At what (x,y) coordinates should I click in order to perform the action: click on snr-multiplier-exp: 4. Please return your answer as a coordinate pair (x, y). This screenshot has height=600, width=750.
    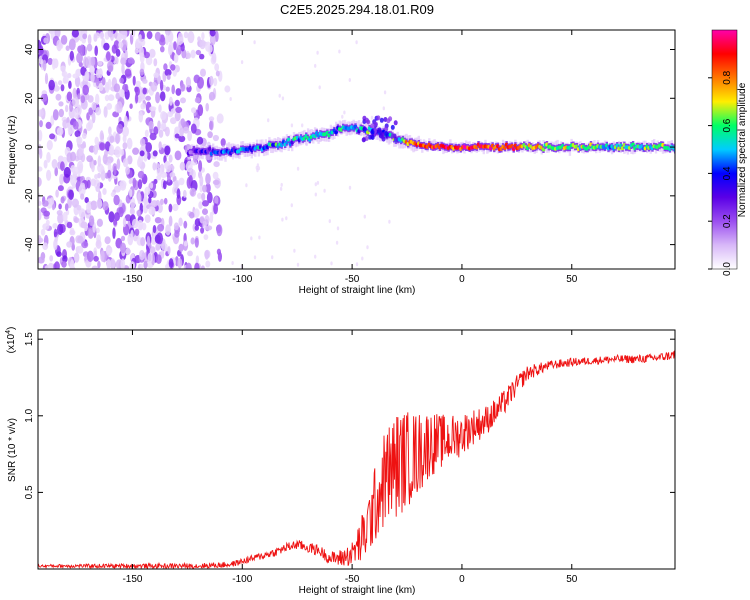
    Looking at the image, I should click on (8, 332).